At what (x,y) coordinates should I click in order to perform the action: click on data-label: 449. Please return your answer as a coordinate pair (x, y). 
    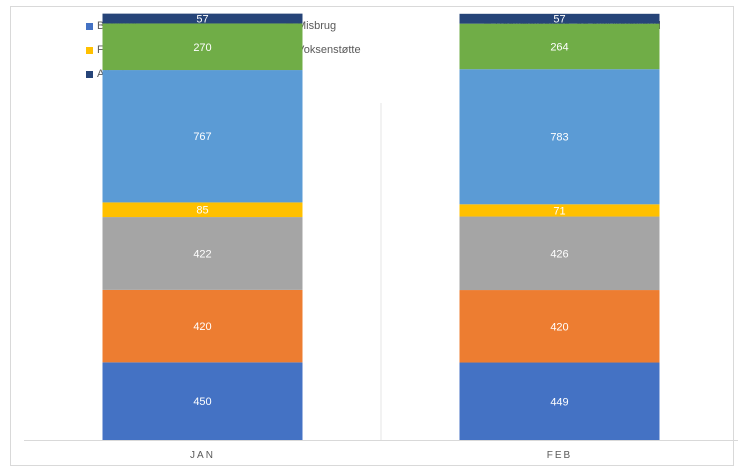
    Looking at the image, I should click on (559, 402).